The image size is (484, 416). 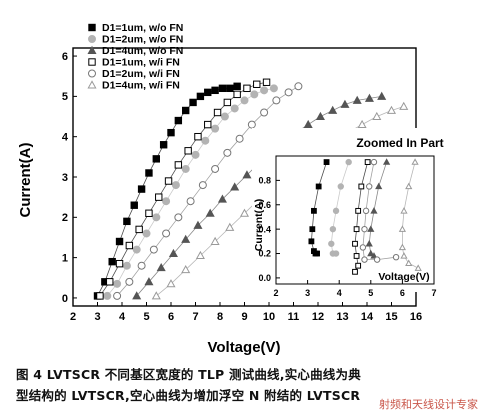 I want to click on y-tick-label: 0.2, so click(x=264, y=254).